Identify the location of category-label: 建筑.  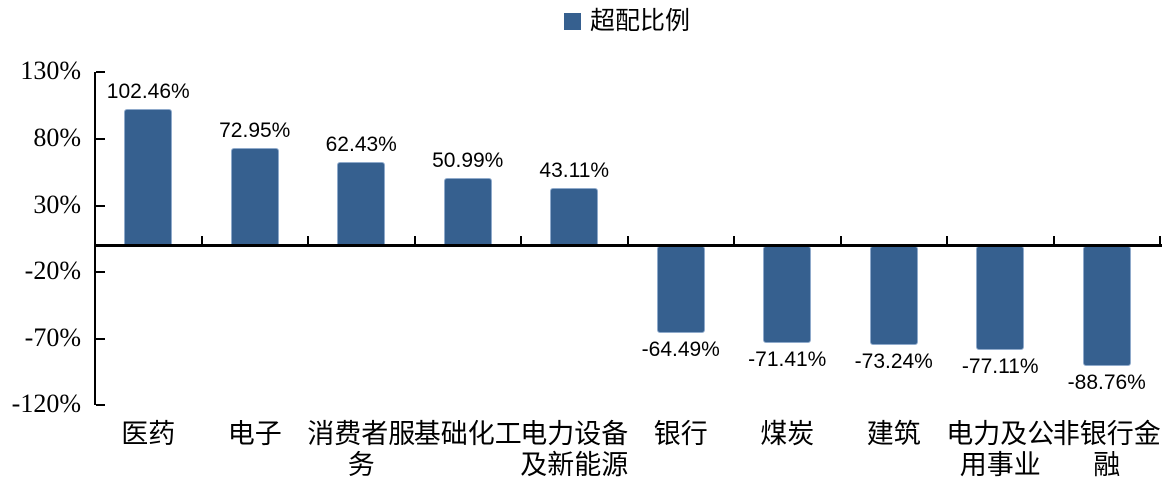
(893, 434).